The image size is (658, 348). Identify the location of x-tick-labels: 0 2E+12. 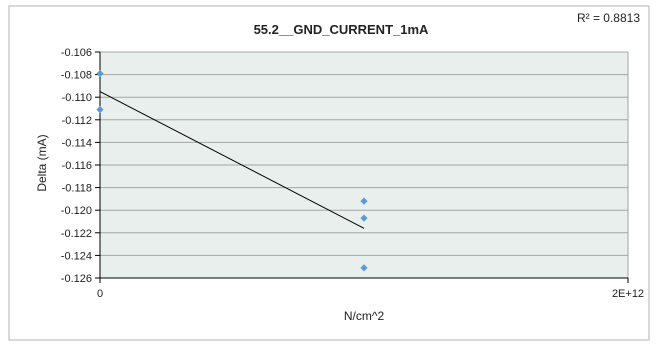
(370, 289).